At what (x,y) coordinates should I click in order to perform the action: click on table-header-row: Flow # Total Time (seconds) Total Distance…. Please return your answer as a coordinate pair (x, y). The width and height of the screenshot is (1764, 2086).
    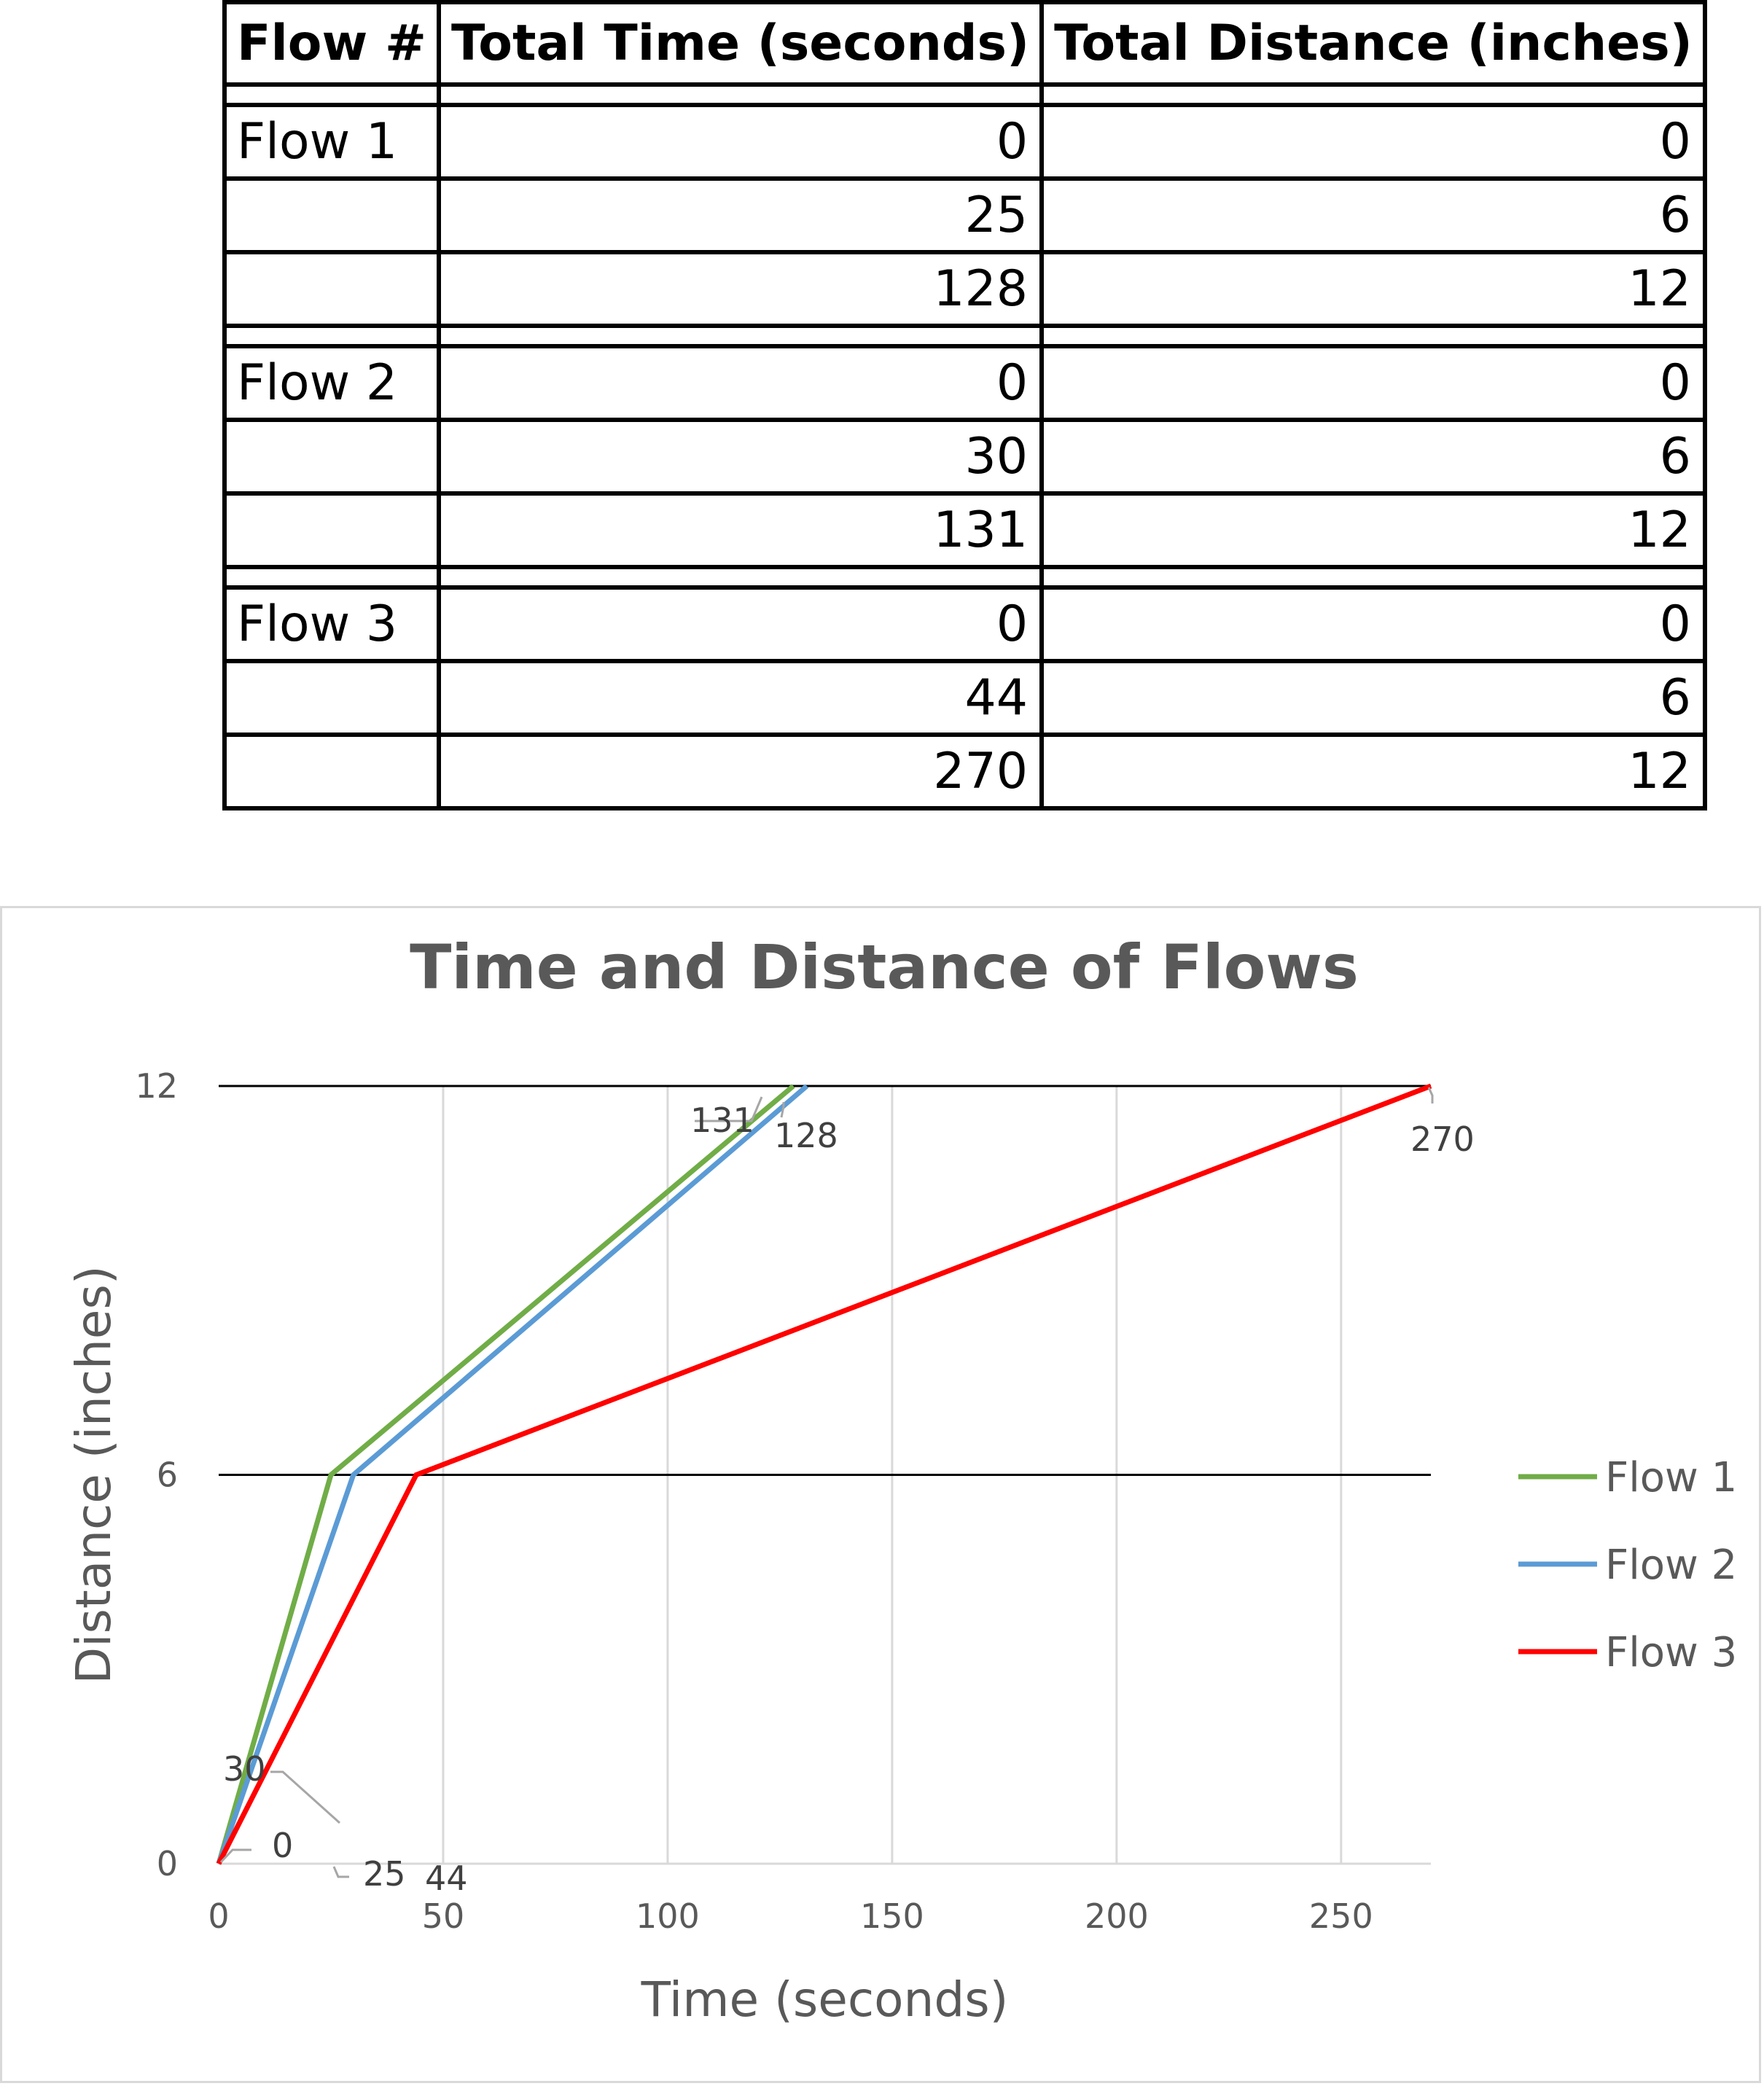
    Looking at the image, I should click on (964, 43).